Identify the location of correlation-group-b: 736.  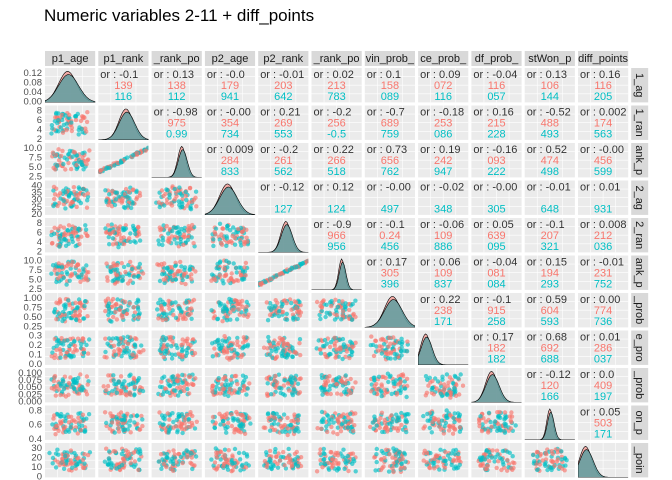
(603, 322).